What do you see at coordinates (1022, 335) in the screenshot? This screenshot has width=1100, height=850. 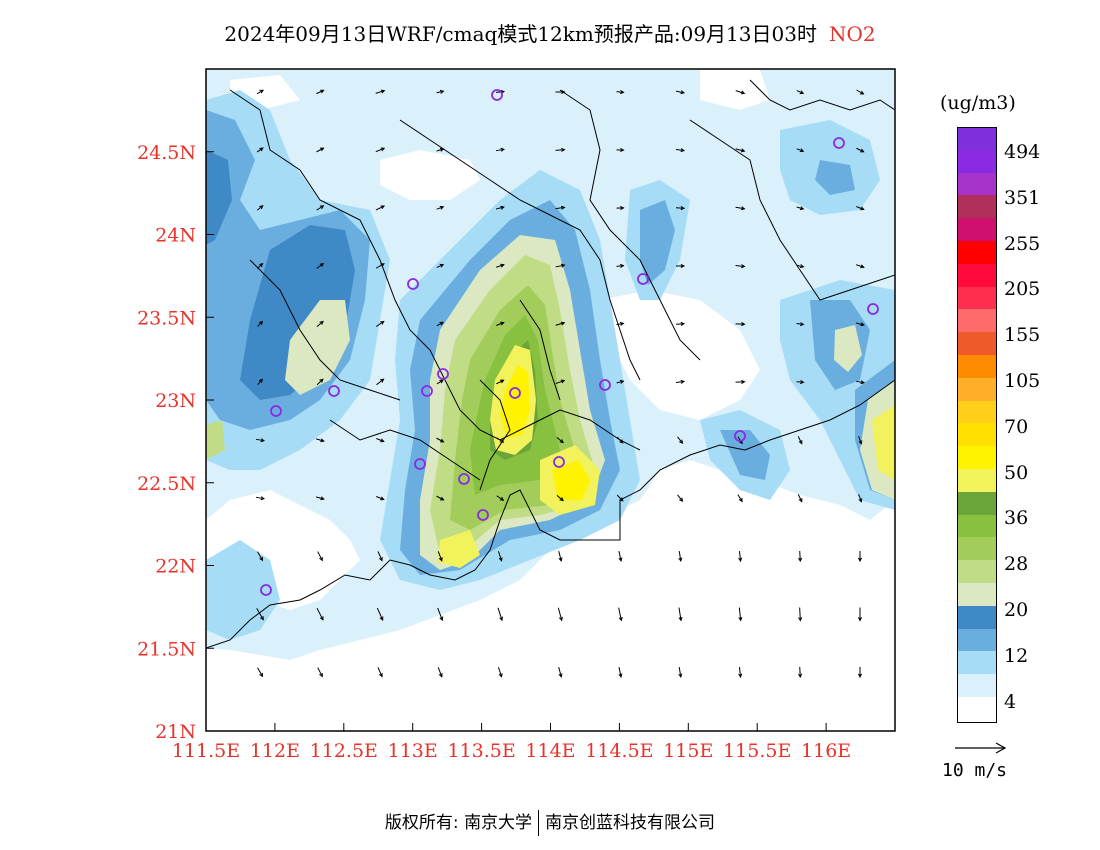 I see `colorbar-label: 155` at bounding box center [1022, 335].